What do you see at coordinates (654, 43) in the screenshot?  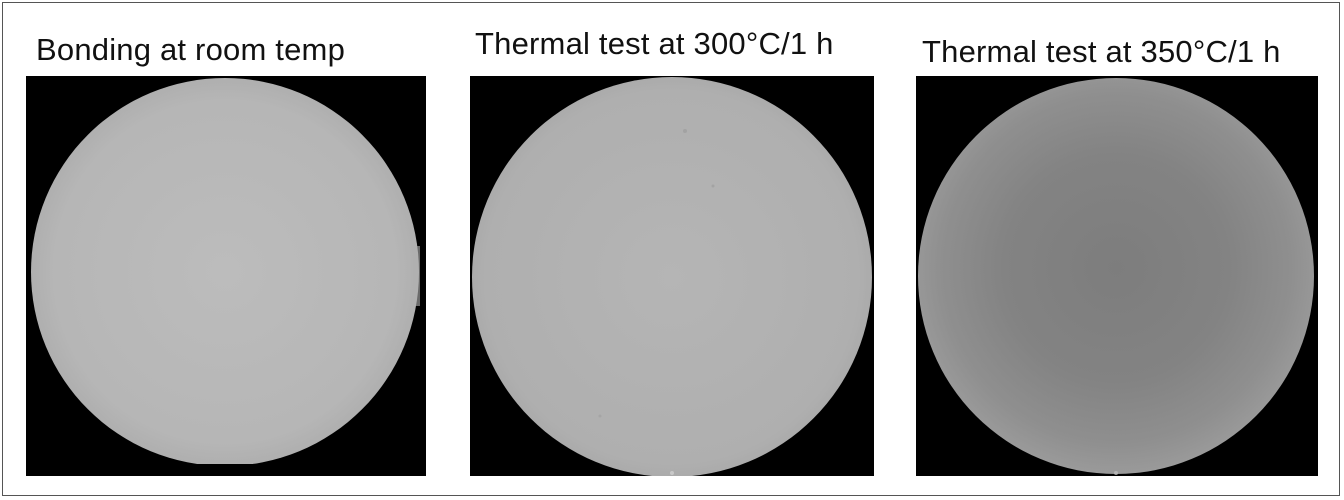 I see `panel-2-caption: Thermal test at 300°C/1 h` at bounding box center [654, 43].